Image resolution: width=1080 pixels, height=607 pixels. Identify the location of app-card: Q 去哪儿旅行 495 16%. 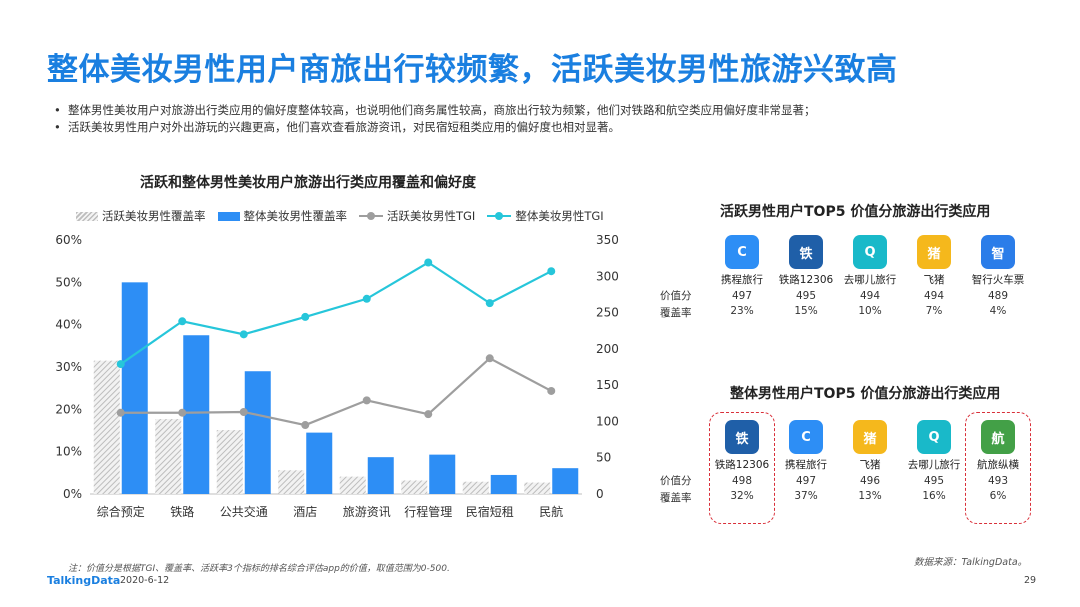
(934, 461).